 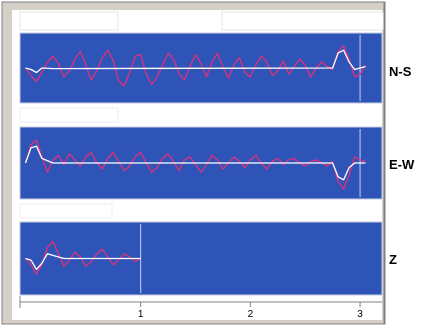 I want to click on fit-trace-z, so click(x=83, y=262).